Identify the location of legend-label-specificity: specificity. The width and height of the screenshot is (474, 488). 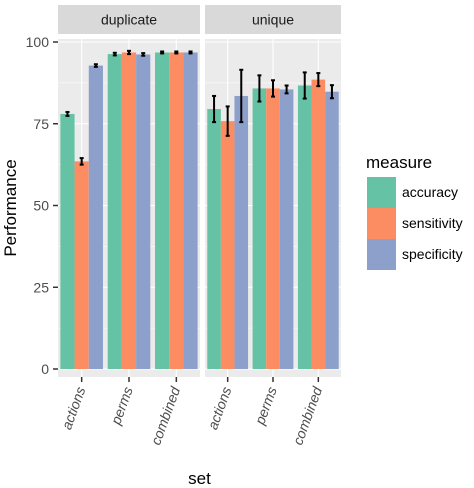
(432, 254).